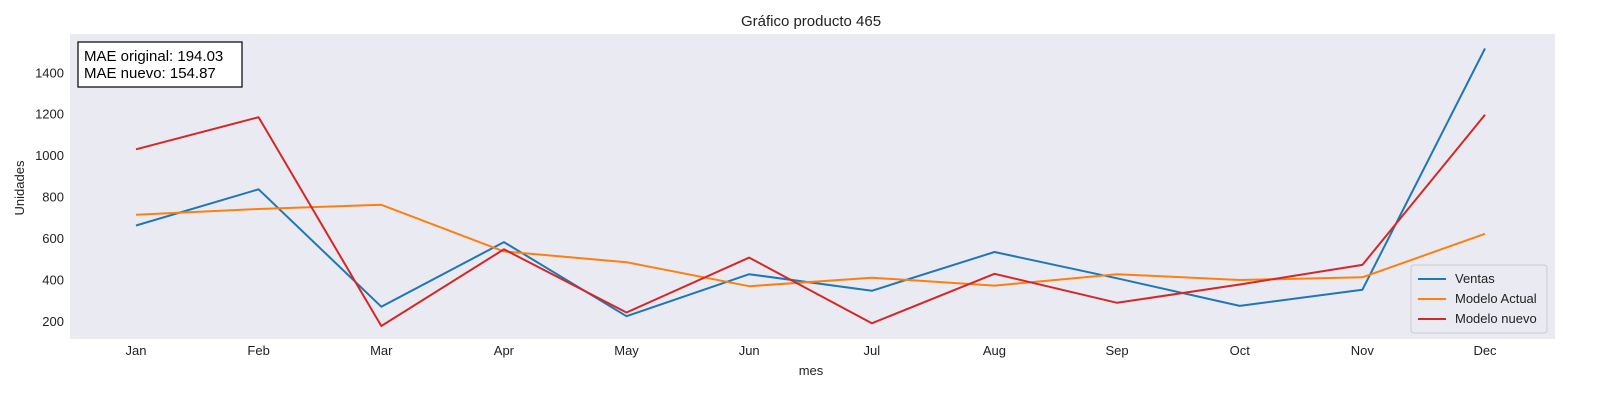 The image size is (1600, 400). I want to click on annotation-box: MAE original: 194.03 MAE nuevo: 154.87, so click(160, 64).